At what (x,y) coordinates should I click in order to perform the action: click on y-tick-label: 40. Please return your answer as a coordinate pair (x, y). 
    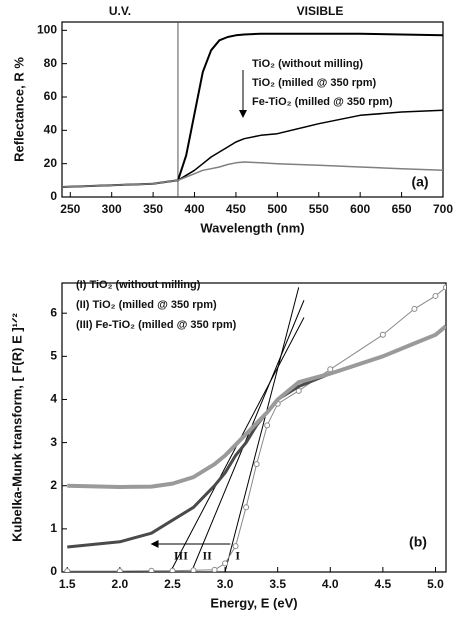
    Looking at the image, I should click on (51, 130).